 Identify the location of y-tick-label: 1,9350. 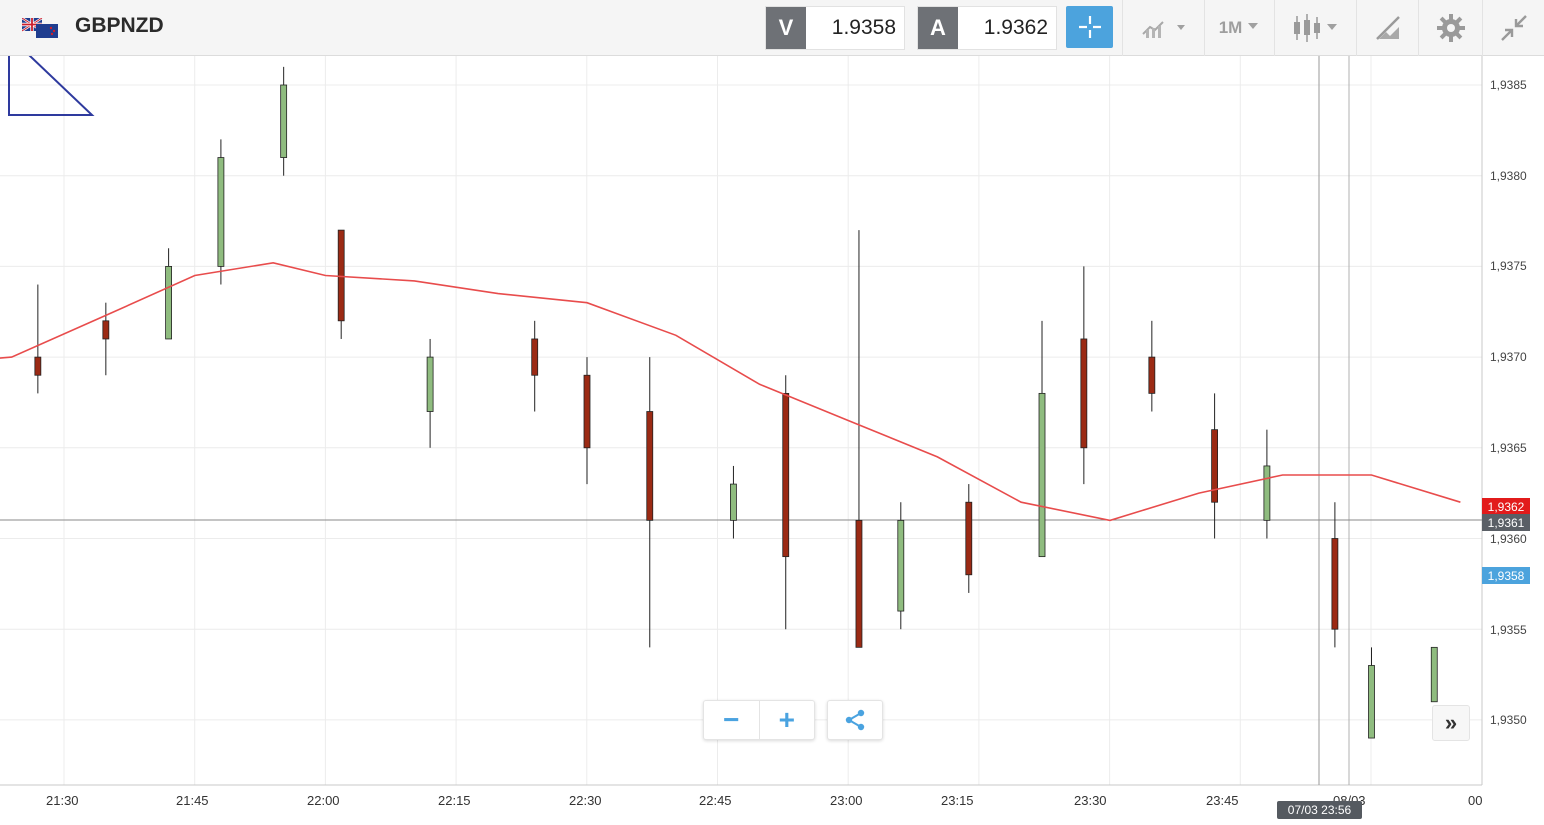
(1508, 720).